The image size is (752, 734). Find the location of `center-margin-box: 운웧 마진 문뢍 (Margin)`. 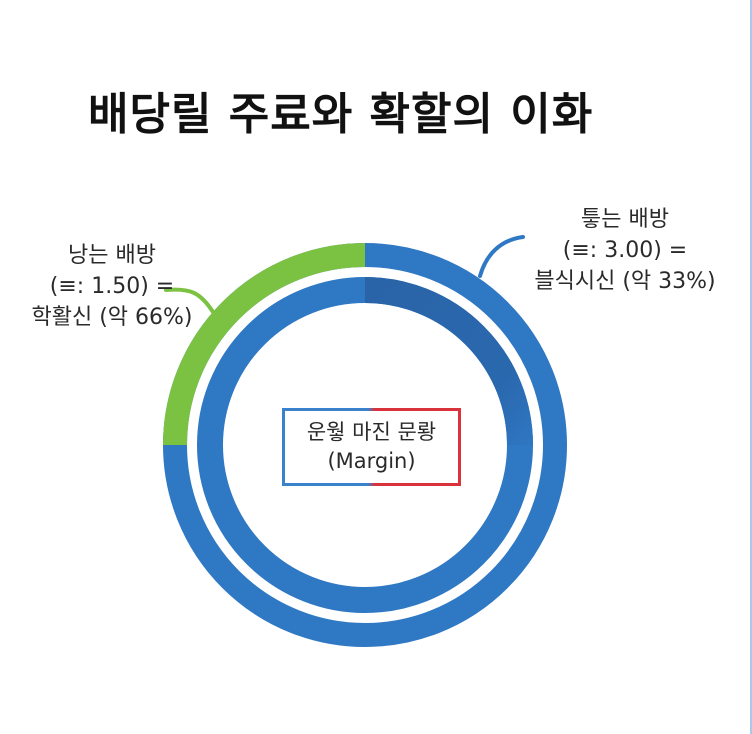

center-margin-box: 운웧 마진 문뢍 (Margin) is located at coordinates (371, 447).